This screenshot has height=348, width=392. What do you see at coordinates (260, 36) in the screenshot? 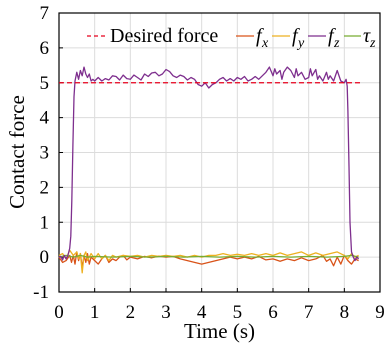
I see `legend-label-fx: f` at bounding box center [260, 36].